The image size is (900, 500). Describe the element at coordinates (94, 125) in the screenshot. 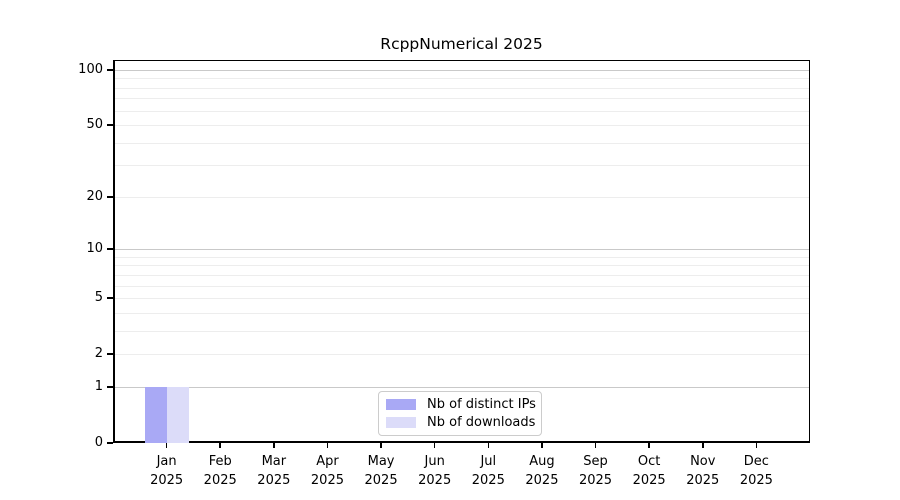

I see `y-axis-tick-label: 50` at that location.